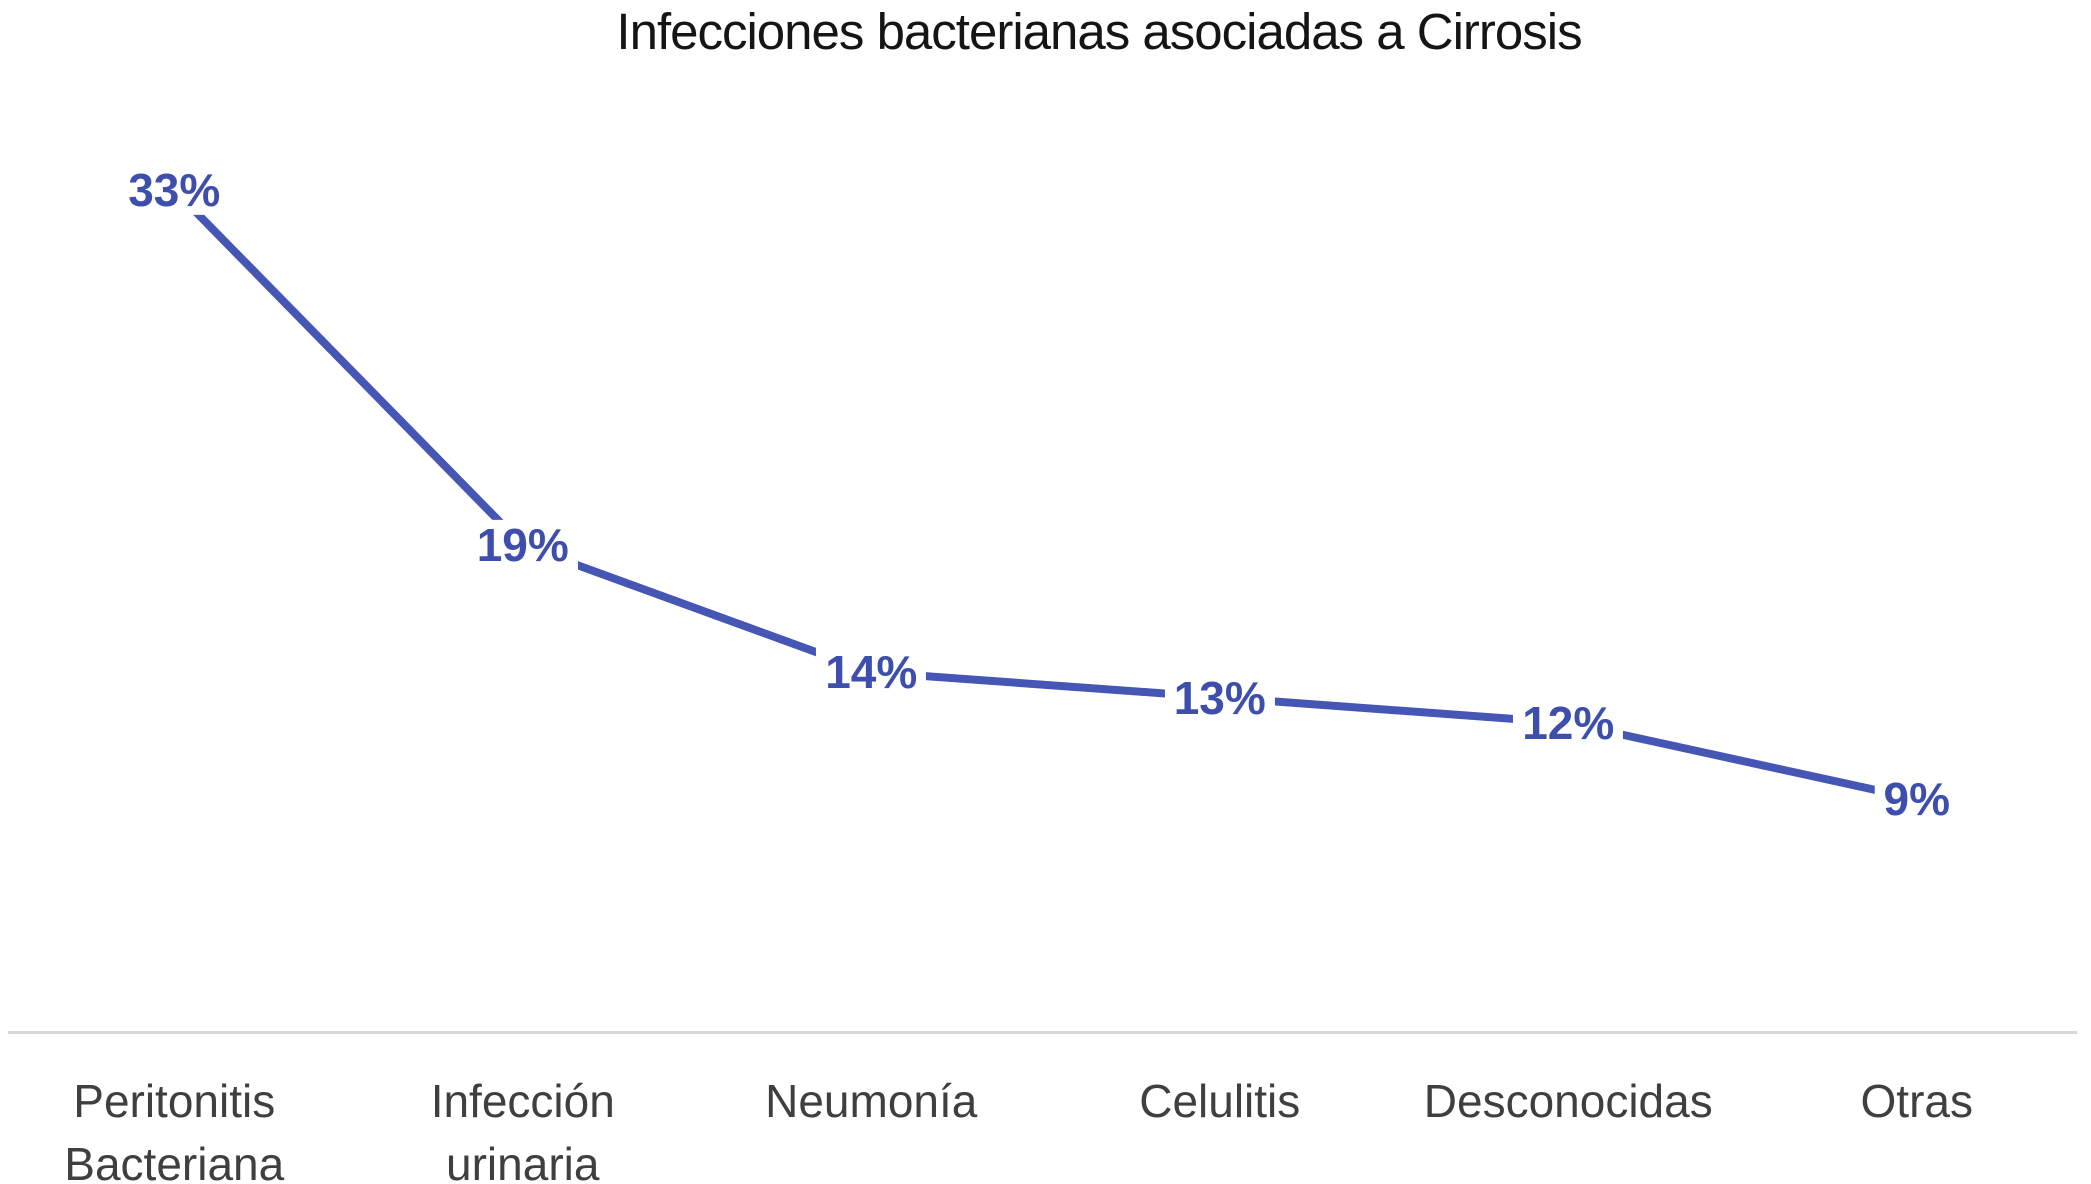  What do you see at coordinates (522, 1129) in the screenshot?
I see `x-axis-label: Infección urinaria` at bounding box center [522, 1129].